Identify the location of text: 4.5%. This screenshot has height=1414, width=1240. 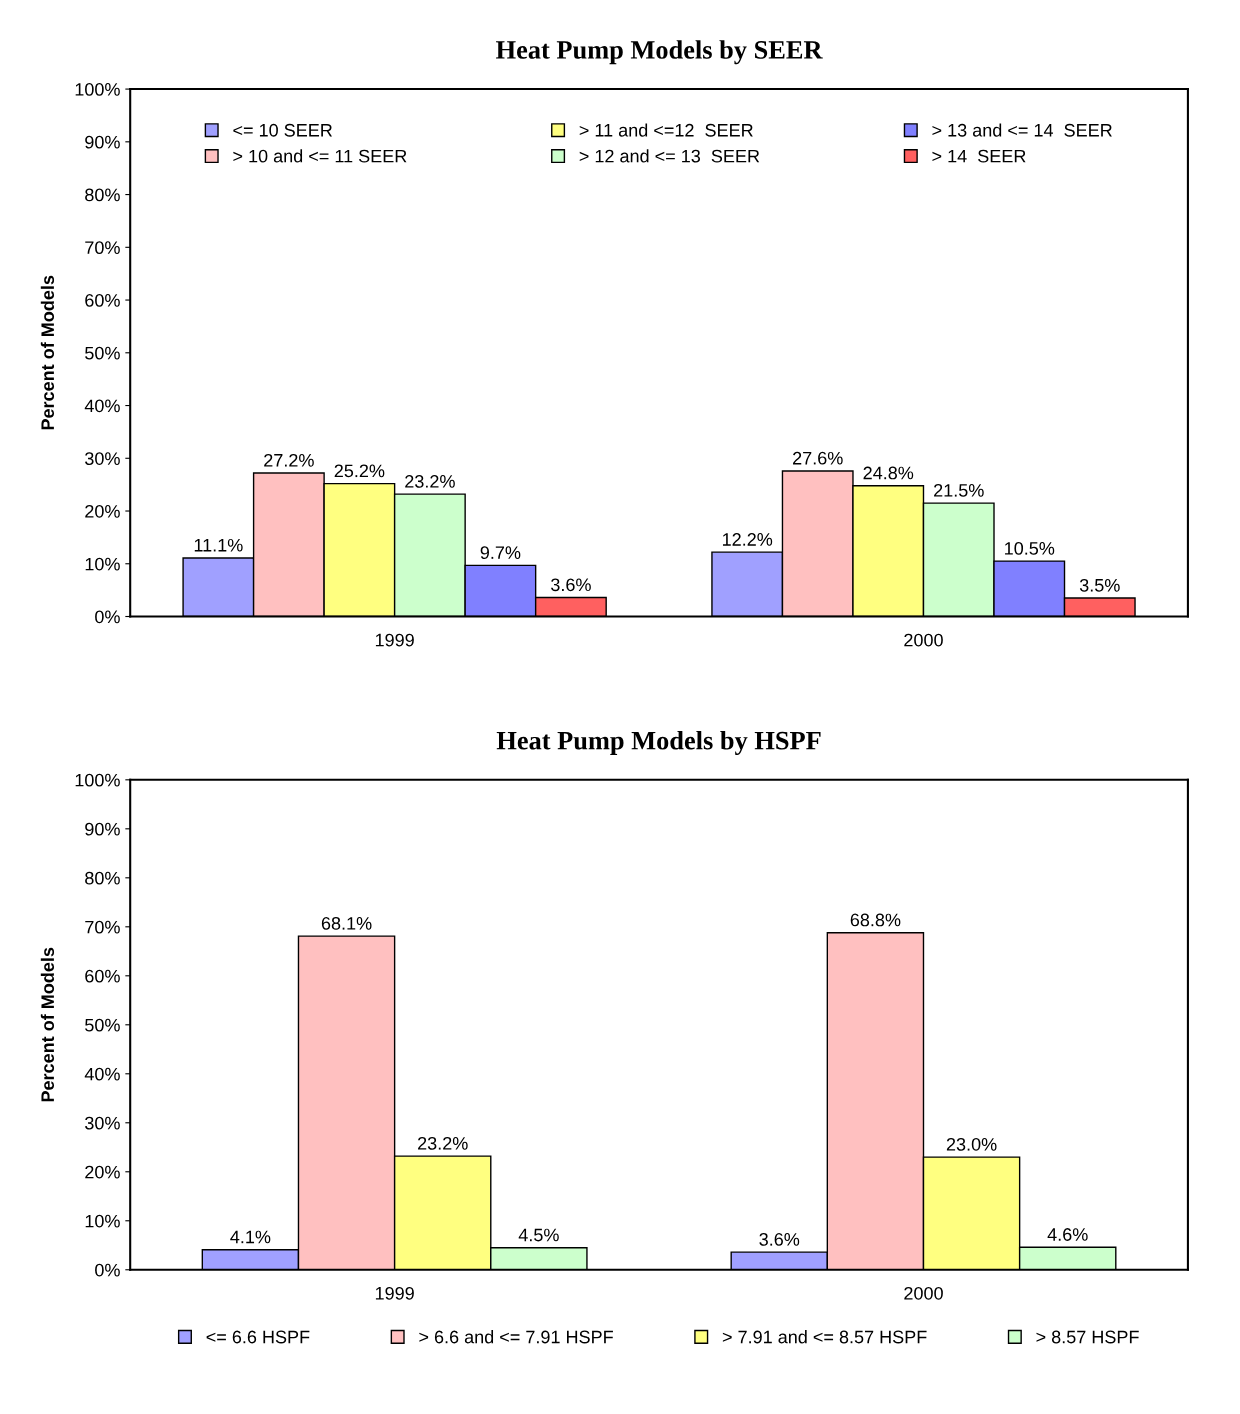
(538, 1235).